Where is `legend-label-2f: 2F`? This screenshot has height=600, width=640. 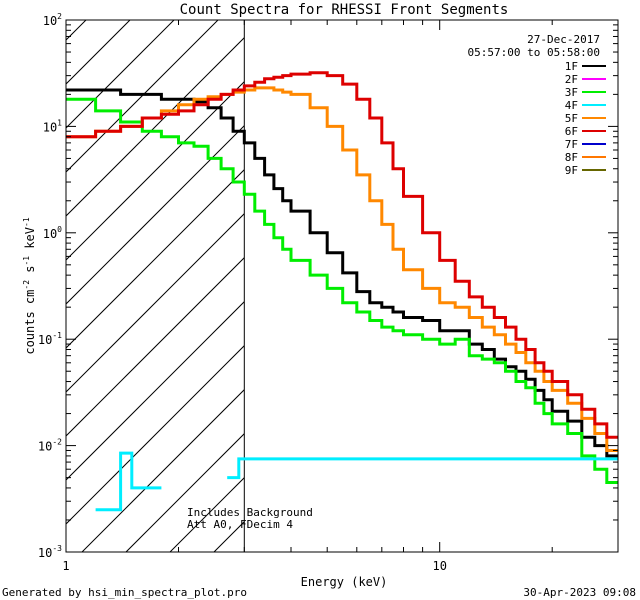
legend-label-2f: 2F is located at coordinates (571, 79).